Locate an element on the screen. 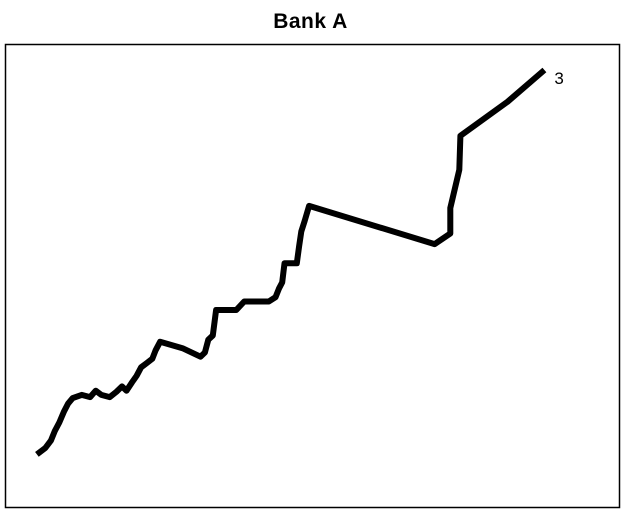 This screenshot has width=621, height=510. series-end-label: 3 is located at coordinates (558, 78).